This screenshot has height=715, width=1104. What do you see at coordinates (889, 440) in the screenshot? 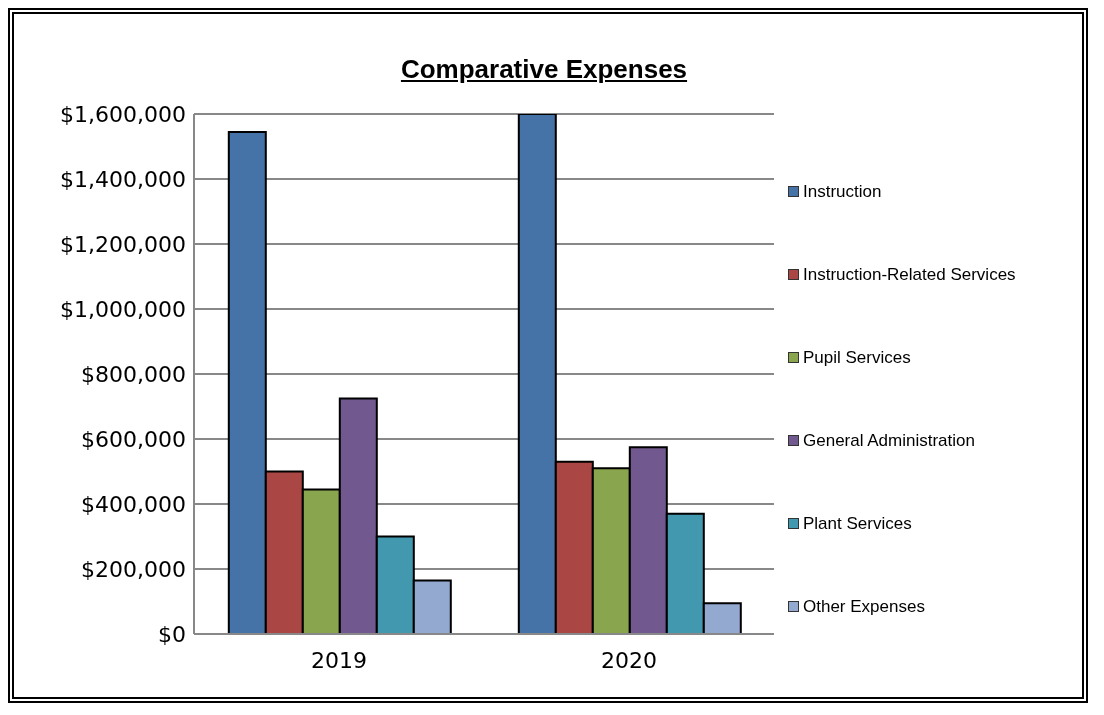
I see `legend-label: General Administration` at bounding box center [889, 440].